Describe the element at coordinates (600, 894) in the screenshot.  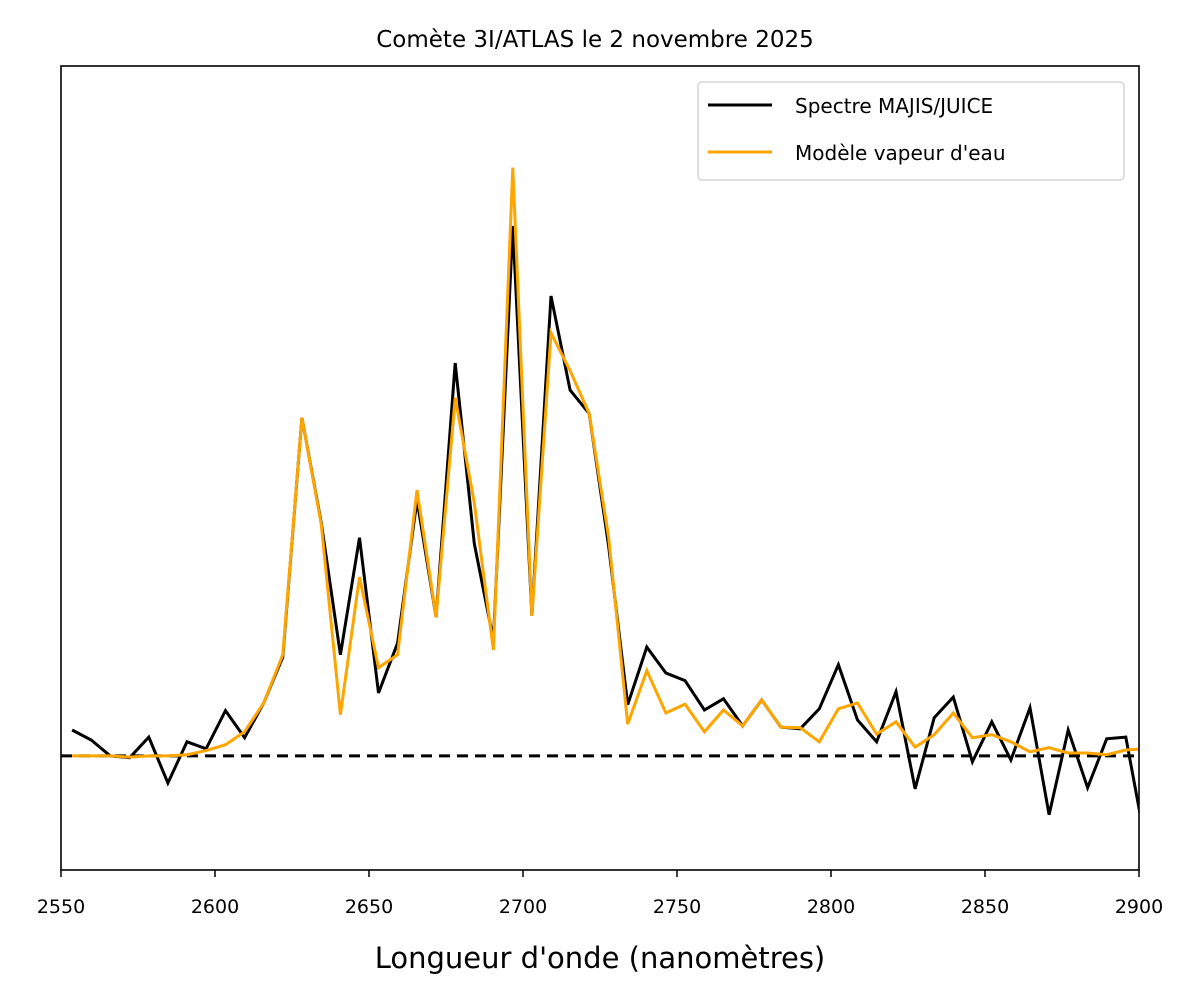
I see `x-axis: 2550 2600 2650 2700 2750 2800 2850 2900` at that location.